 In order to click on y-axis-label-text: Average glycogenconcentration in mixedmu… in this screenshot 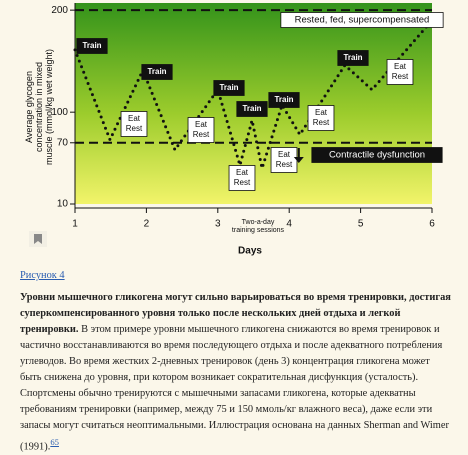, I will do `click(39, 107)`.